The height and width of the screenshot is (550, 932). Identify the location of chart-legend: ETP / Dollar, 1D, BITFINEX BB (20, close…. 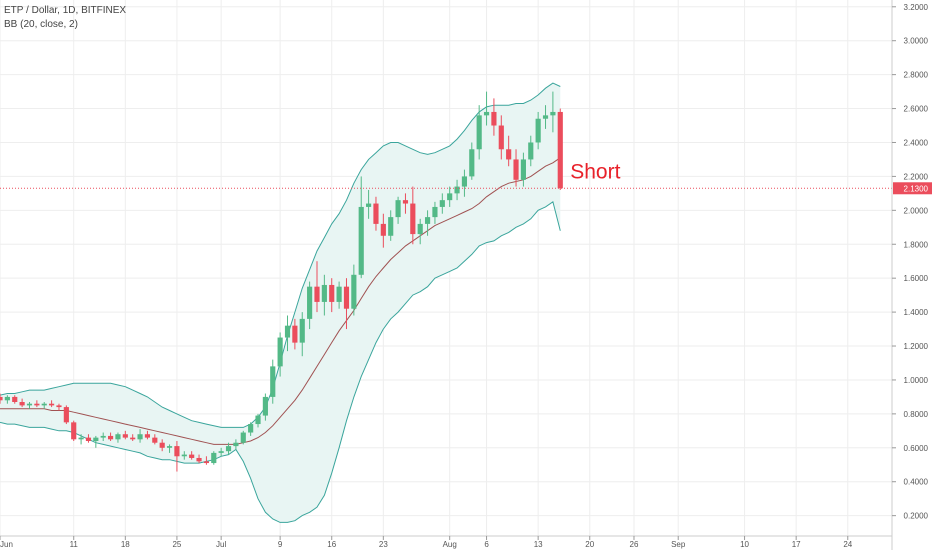
(65, 18).